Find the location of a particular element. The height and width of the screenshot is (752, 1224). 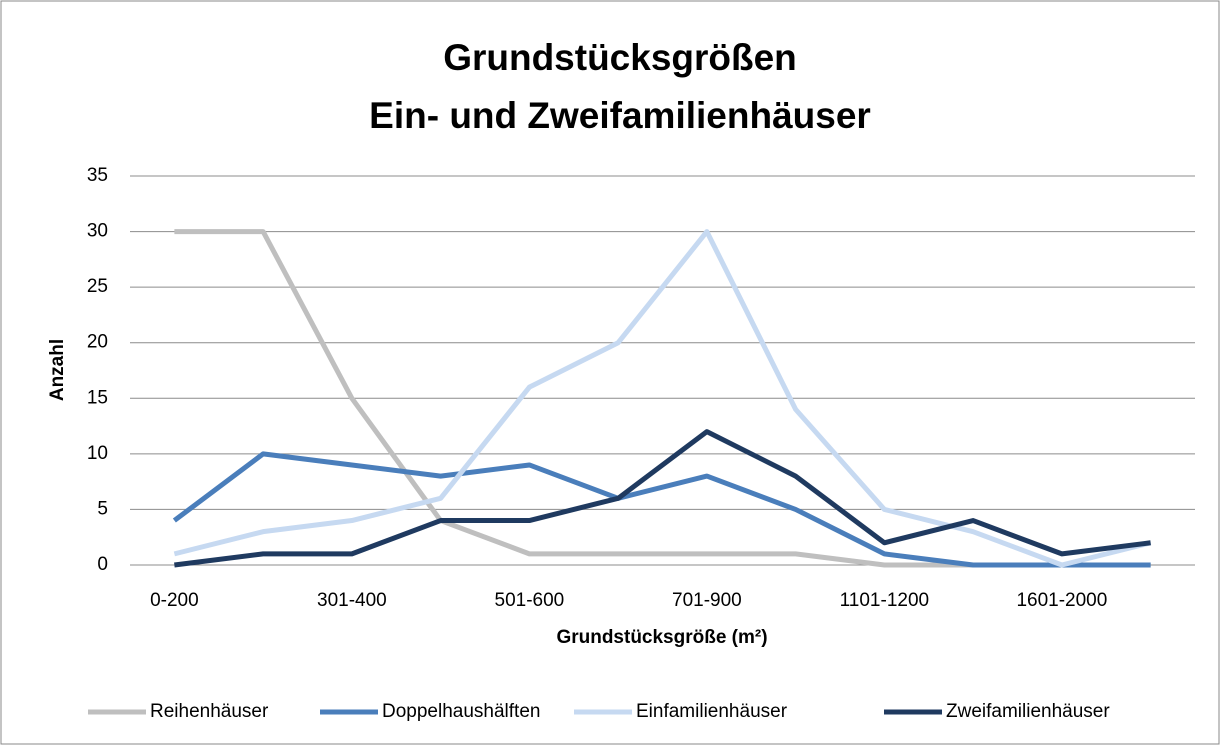

legend-label: Zweifamilienhäuser is located at coordinates (1028, 711).